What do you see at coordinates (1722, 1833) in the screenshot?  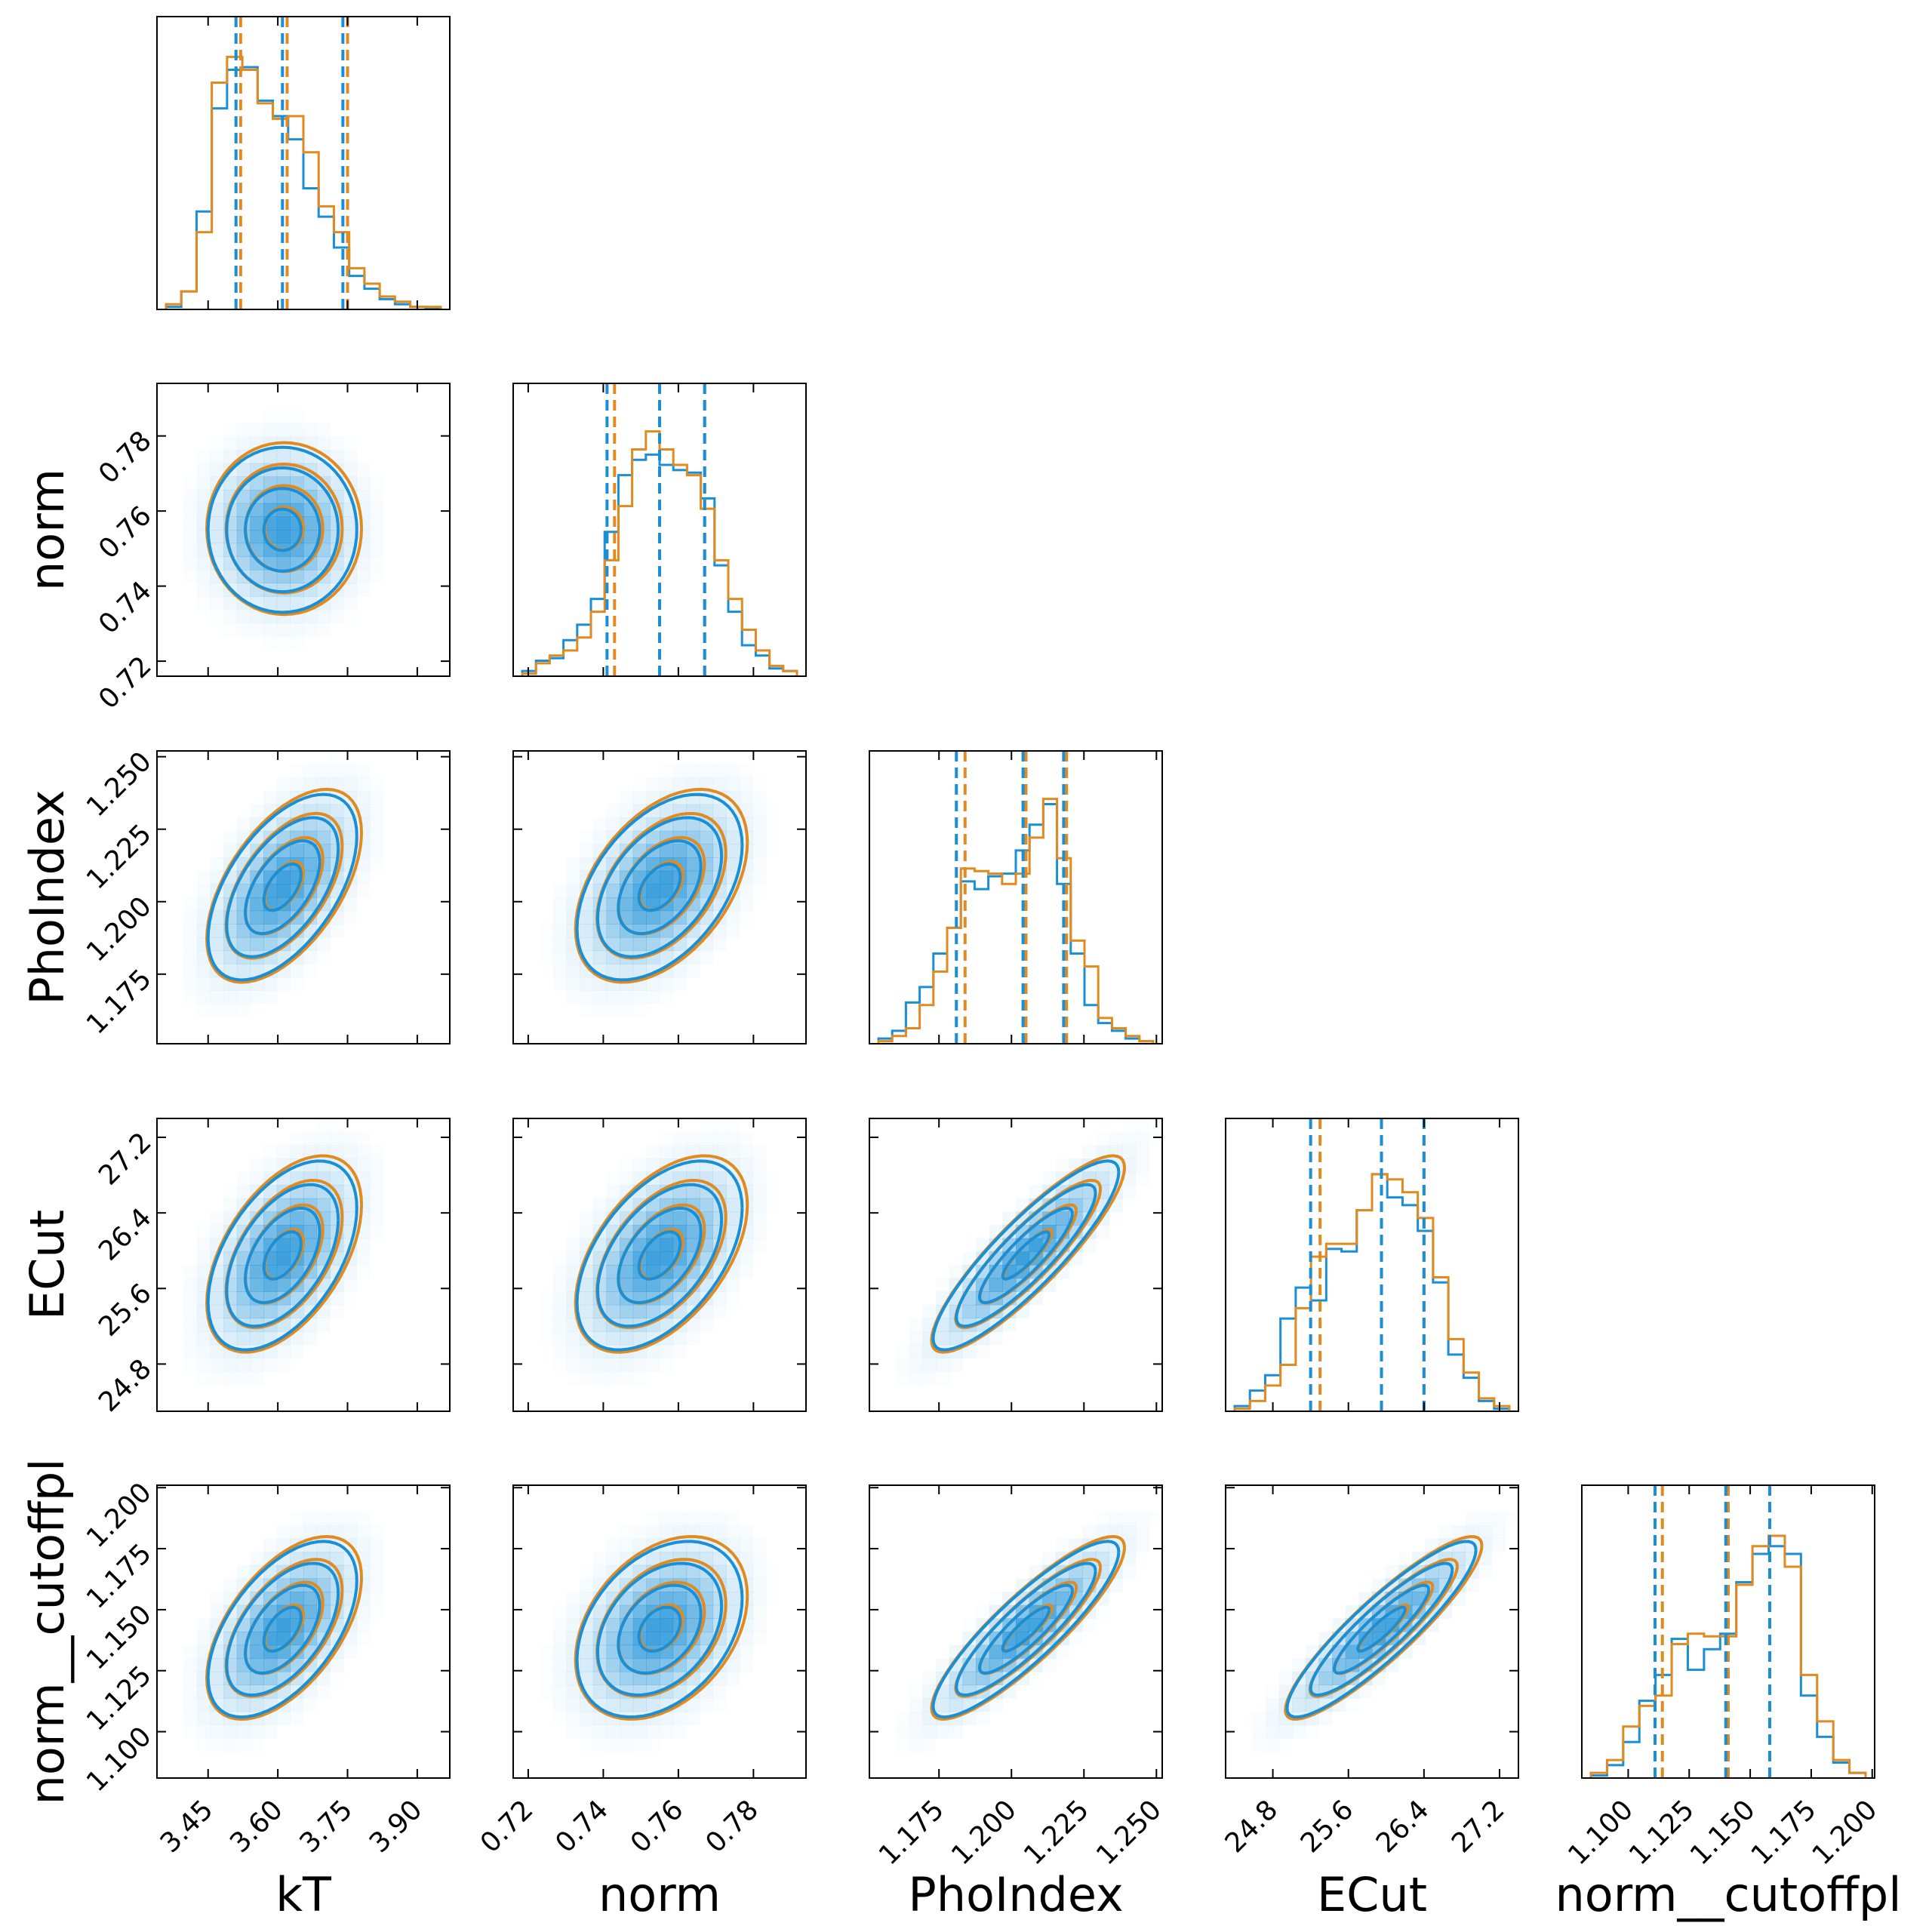 I see `x-tick-label: 1.150` at bounding box center [1722, 1833].